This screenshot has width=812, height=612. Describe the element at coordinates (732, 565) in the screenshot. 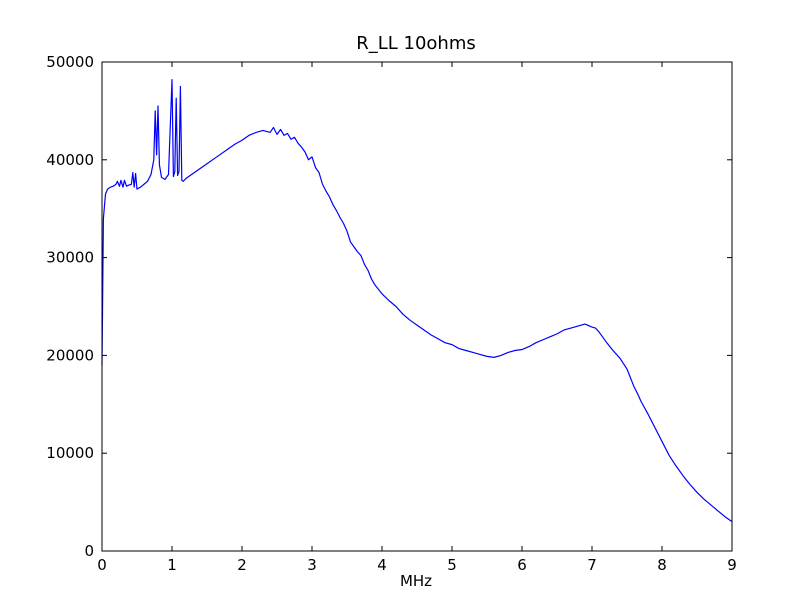

I see `x-tick-label: 9` at that location.